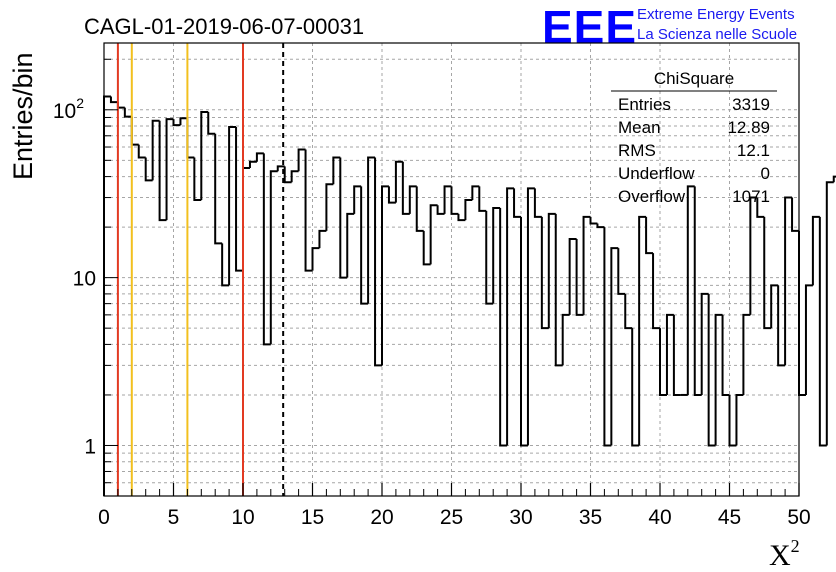 The image size is (836, 572). What do you see at coordinates (753, 150) in the screenshot?
I see `stat-value: 12.1` at bounding box center [753, 150].